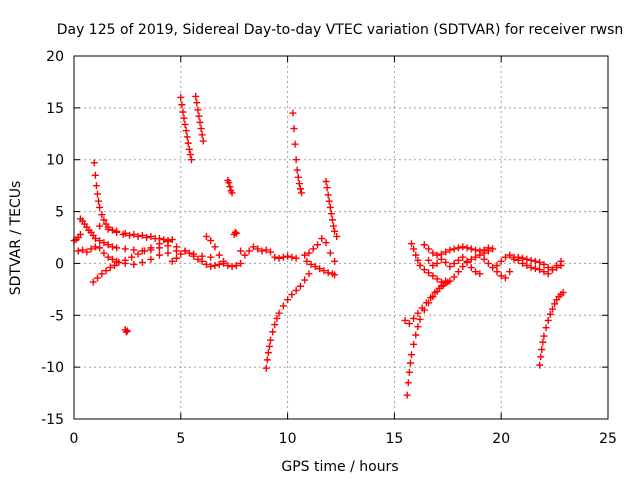  What do you see at coordinates (59, 213) in the screenshot?
I see `y-tick-label: 5` at bounding box center [59, 213].